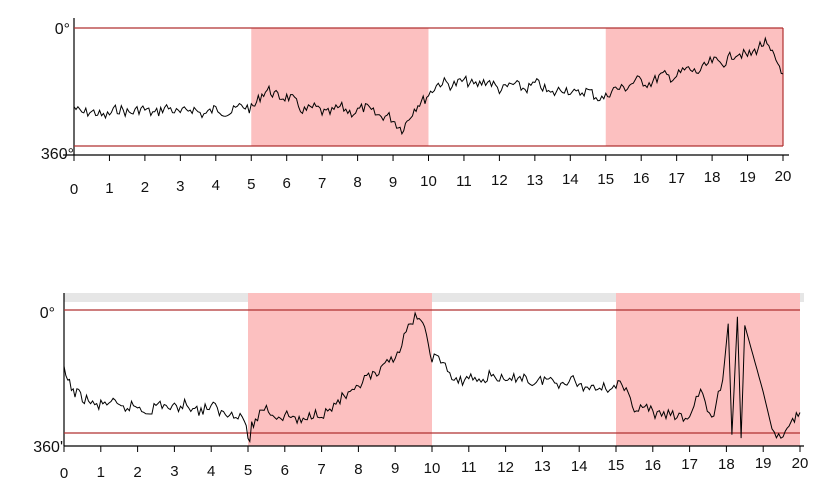 This screenshot has width=815, height=488. What do you see at coordinates (395, 468) in the screenshot?
I see `x-tick-label-bottom-9: 9` at bounding box center [395, 468].